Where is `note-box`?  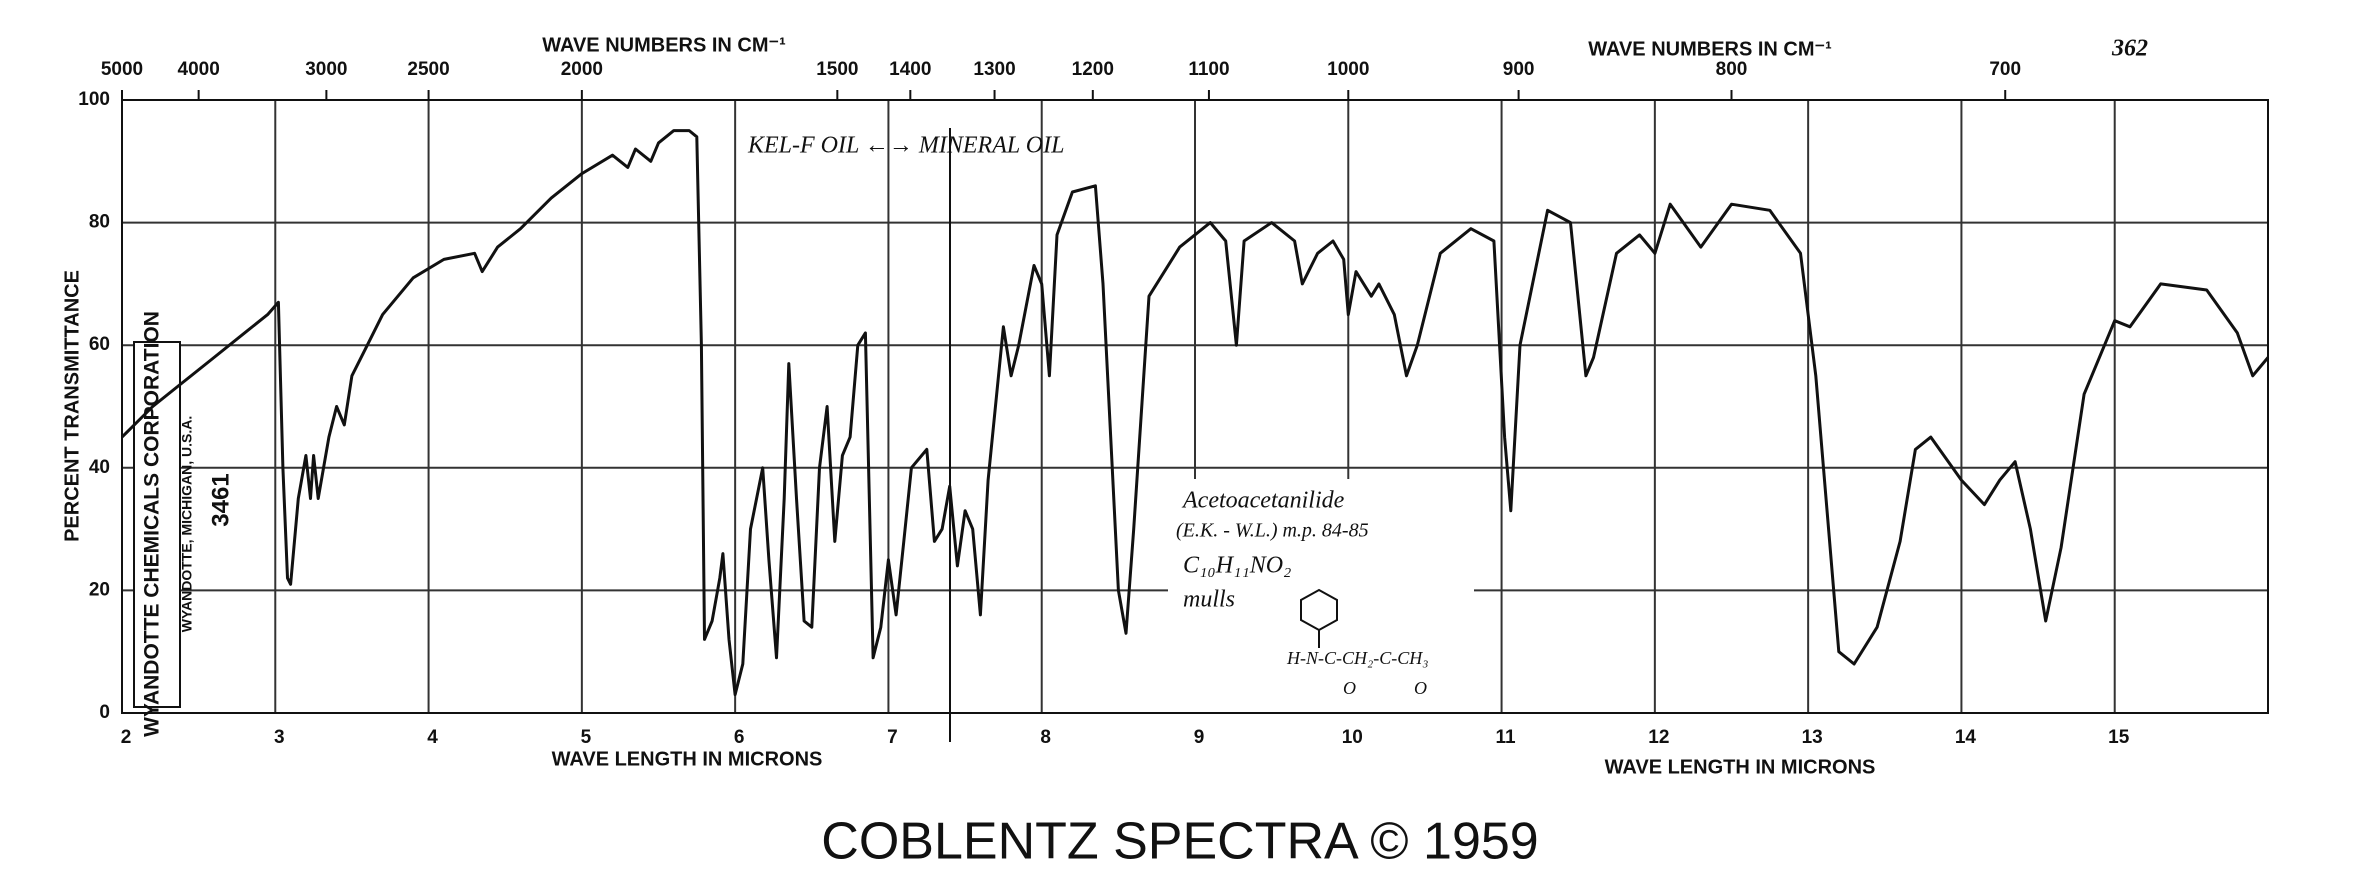
note-box is located at coordinates (1321, 595).